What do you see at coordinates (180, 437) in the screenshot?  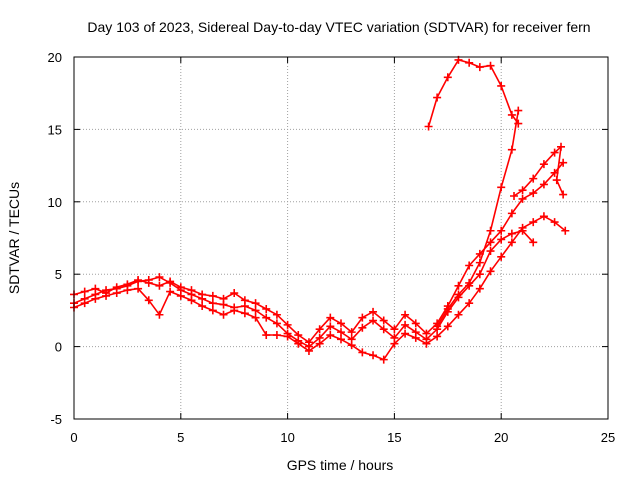 I see `x-tick-label: 5` at bounding box center [180, 437].